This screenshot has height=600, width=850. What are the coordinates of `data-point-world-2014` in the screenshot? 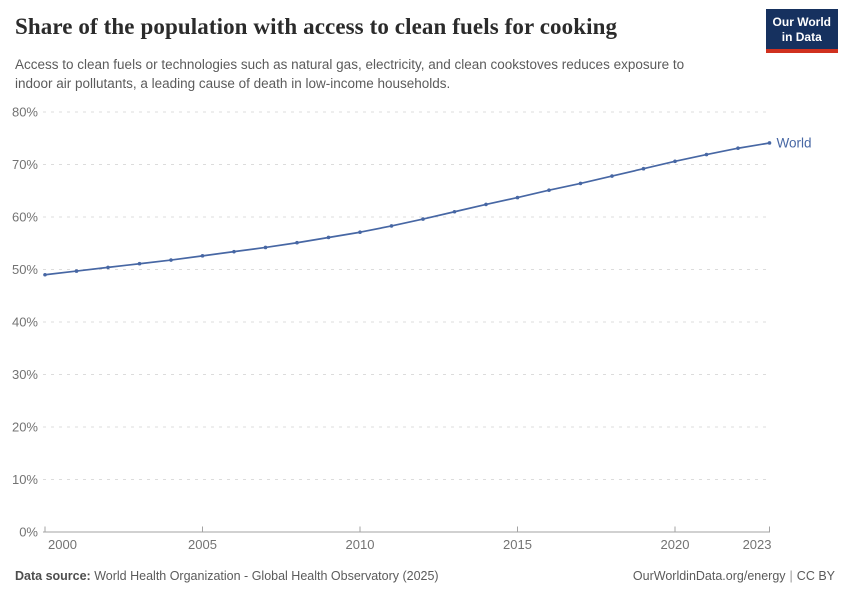 It's located at (486, 204).